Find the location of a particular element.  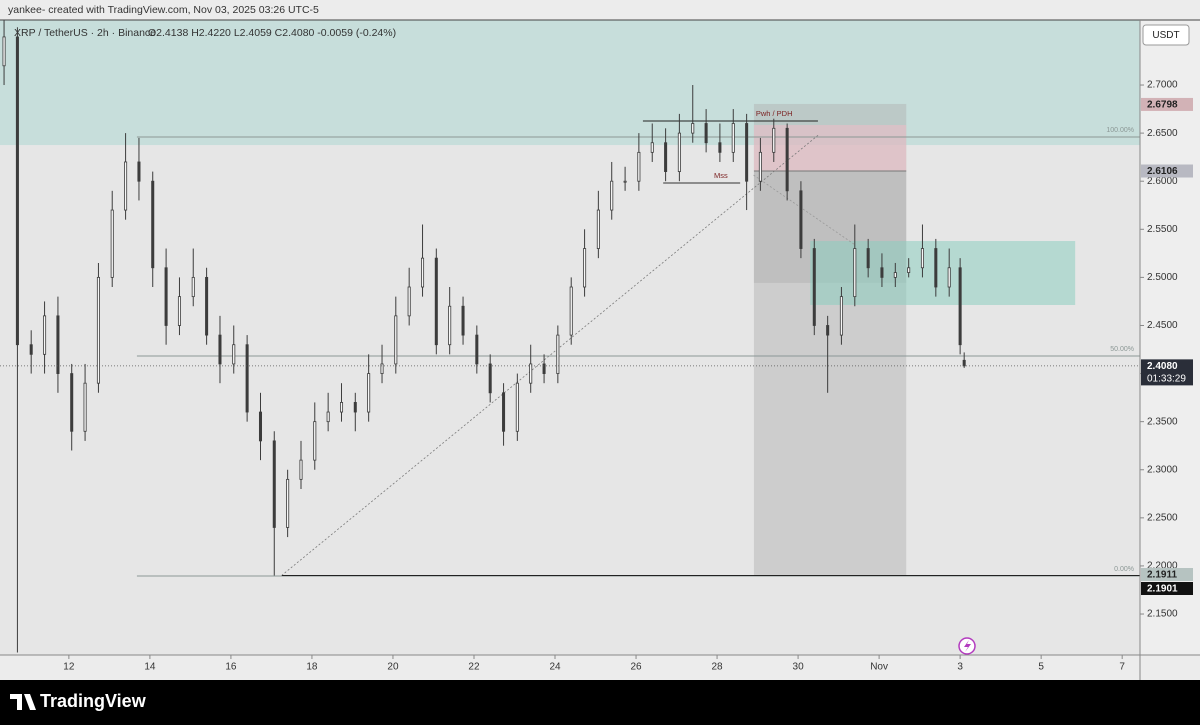

x-tick-label: 20 is located at coordinates (393, 667).